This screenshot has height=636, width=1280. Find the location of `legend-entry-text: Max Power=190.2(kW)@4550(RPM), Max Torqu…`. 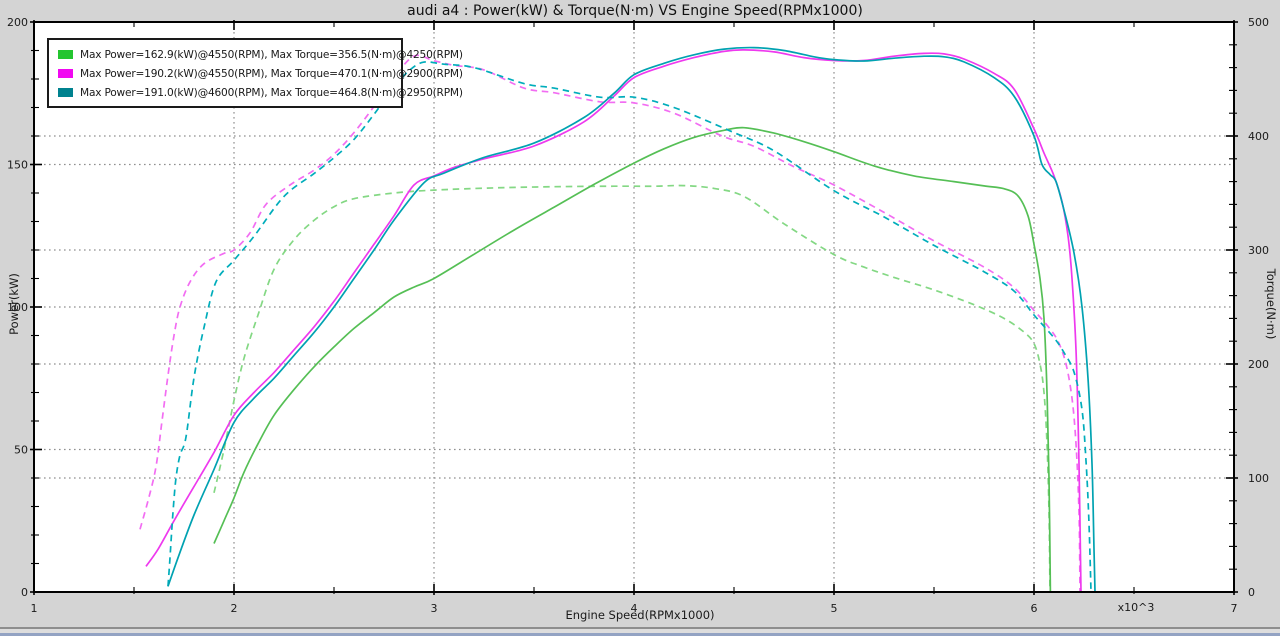

legend-entry-text: Max Power=190.2(kW)@4550(RPM), Max Torqu… is located at coordinates (271, 73).